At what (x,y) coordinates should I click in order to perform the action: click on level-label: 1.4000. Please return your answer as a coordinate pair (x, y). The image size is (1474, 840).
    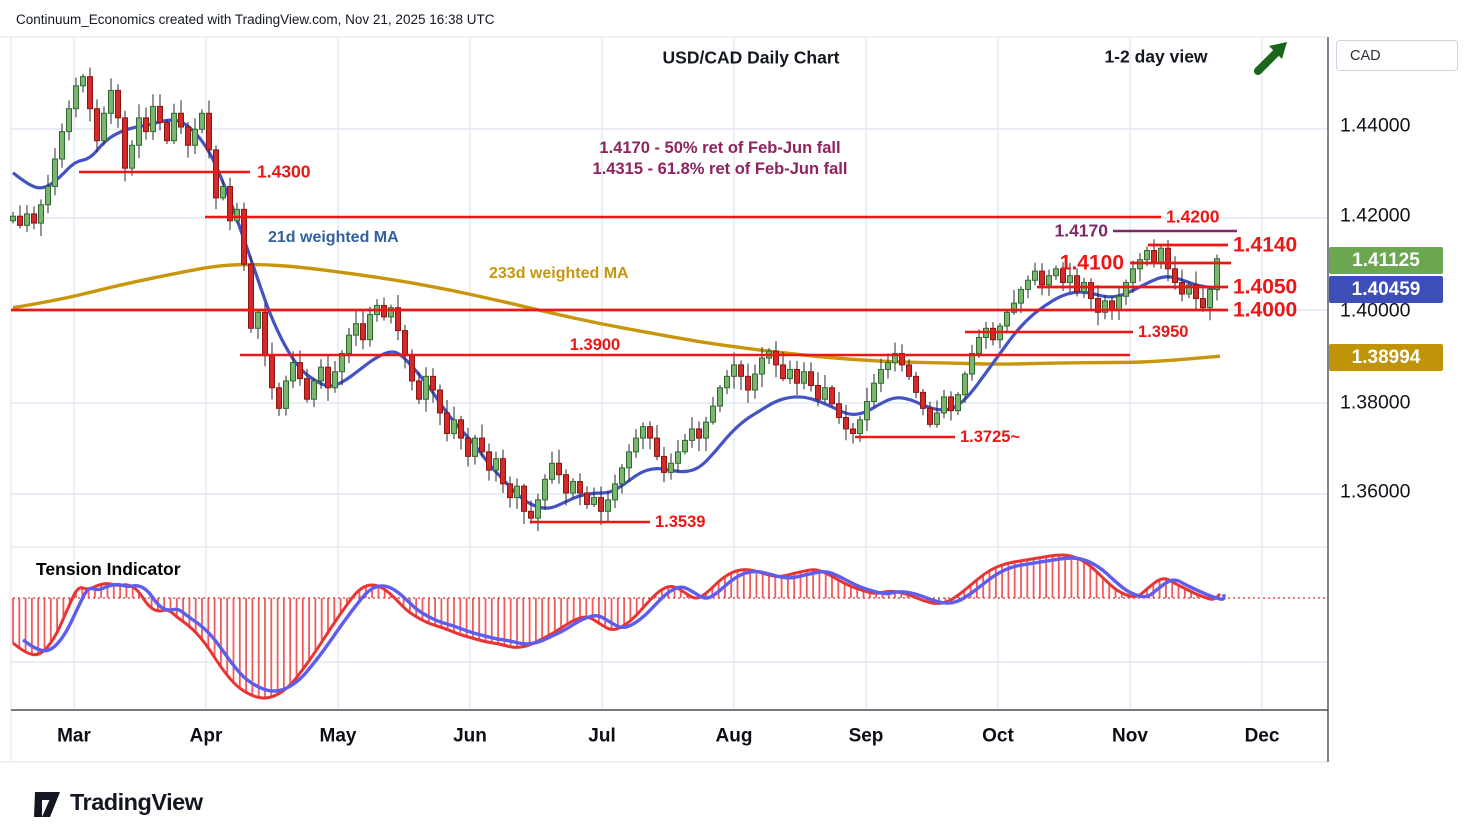
    Looking at the image, I should click on (1265, 310).